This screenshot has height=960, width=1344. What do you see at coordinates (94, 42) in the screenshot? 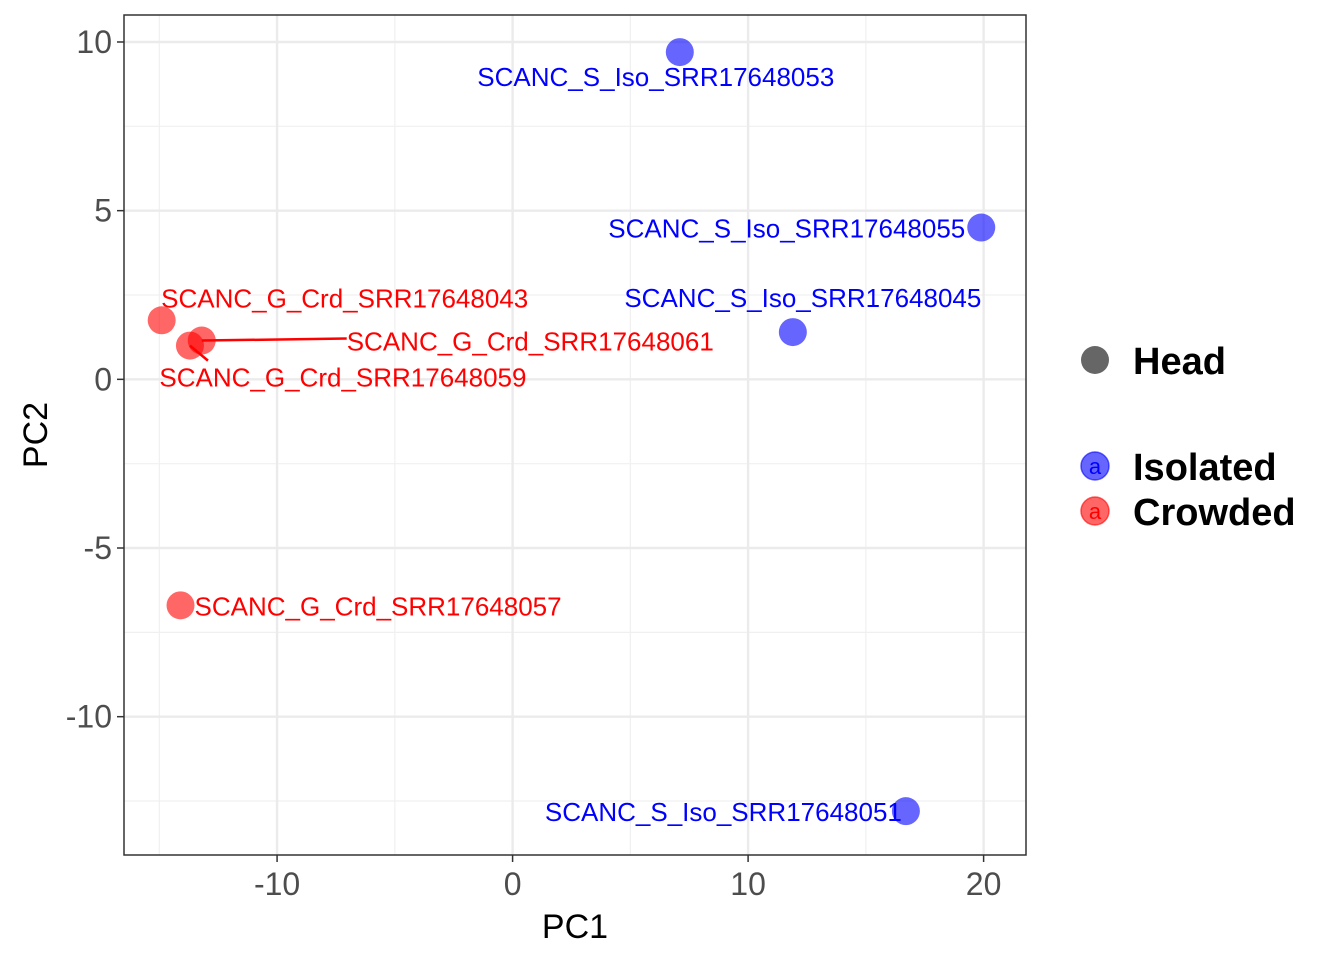
I see `y-tick-label: 10` at bounding box center [94, 42].